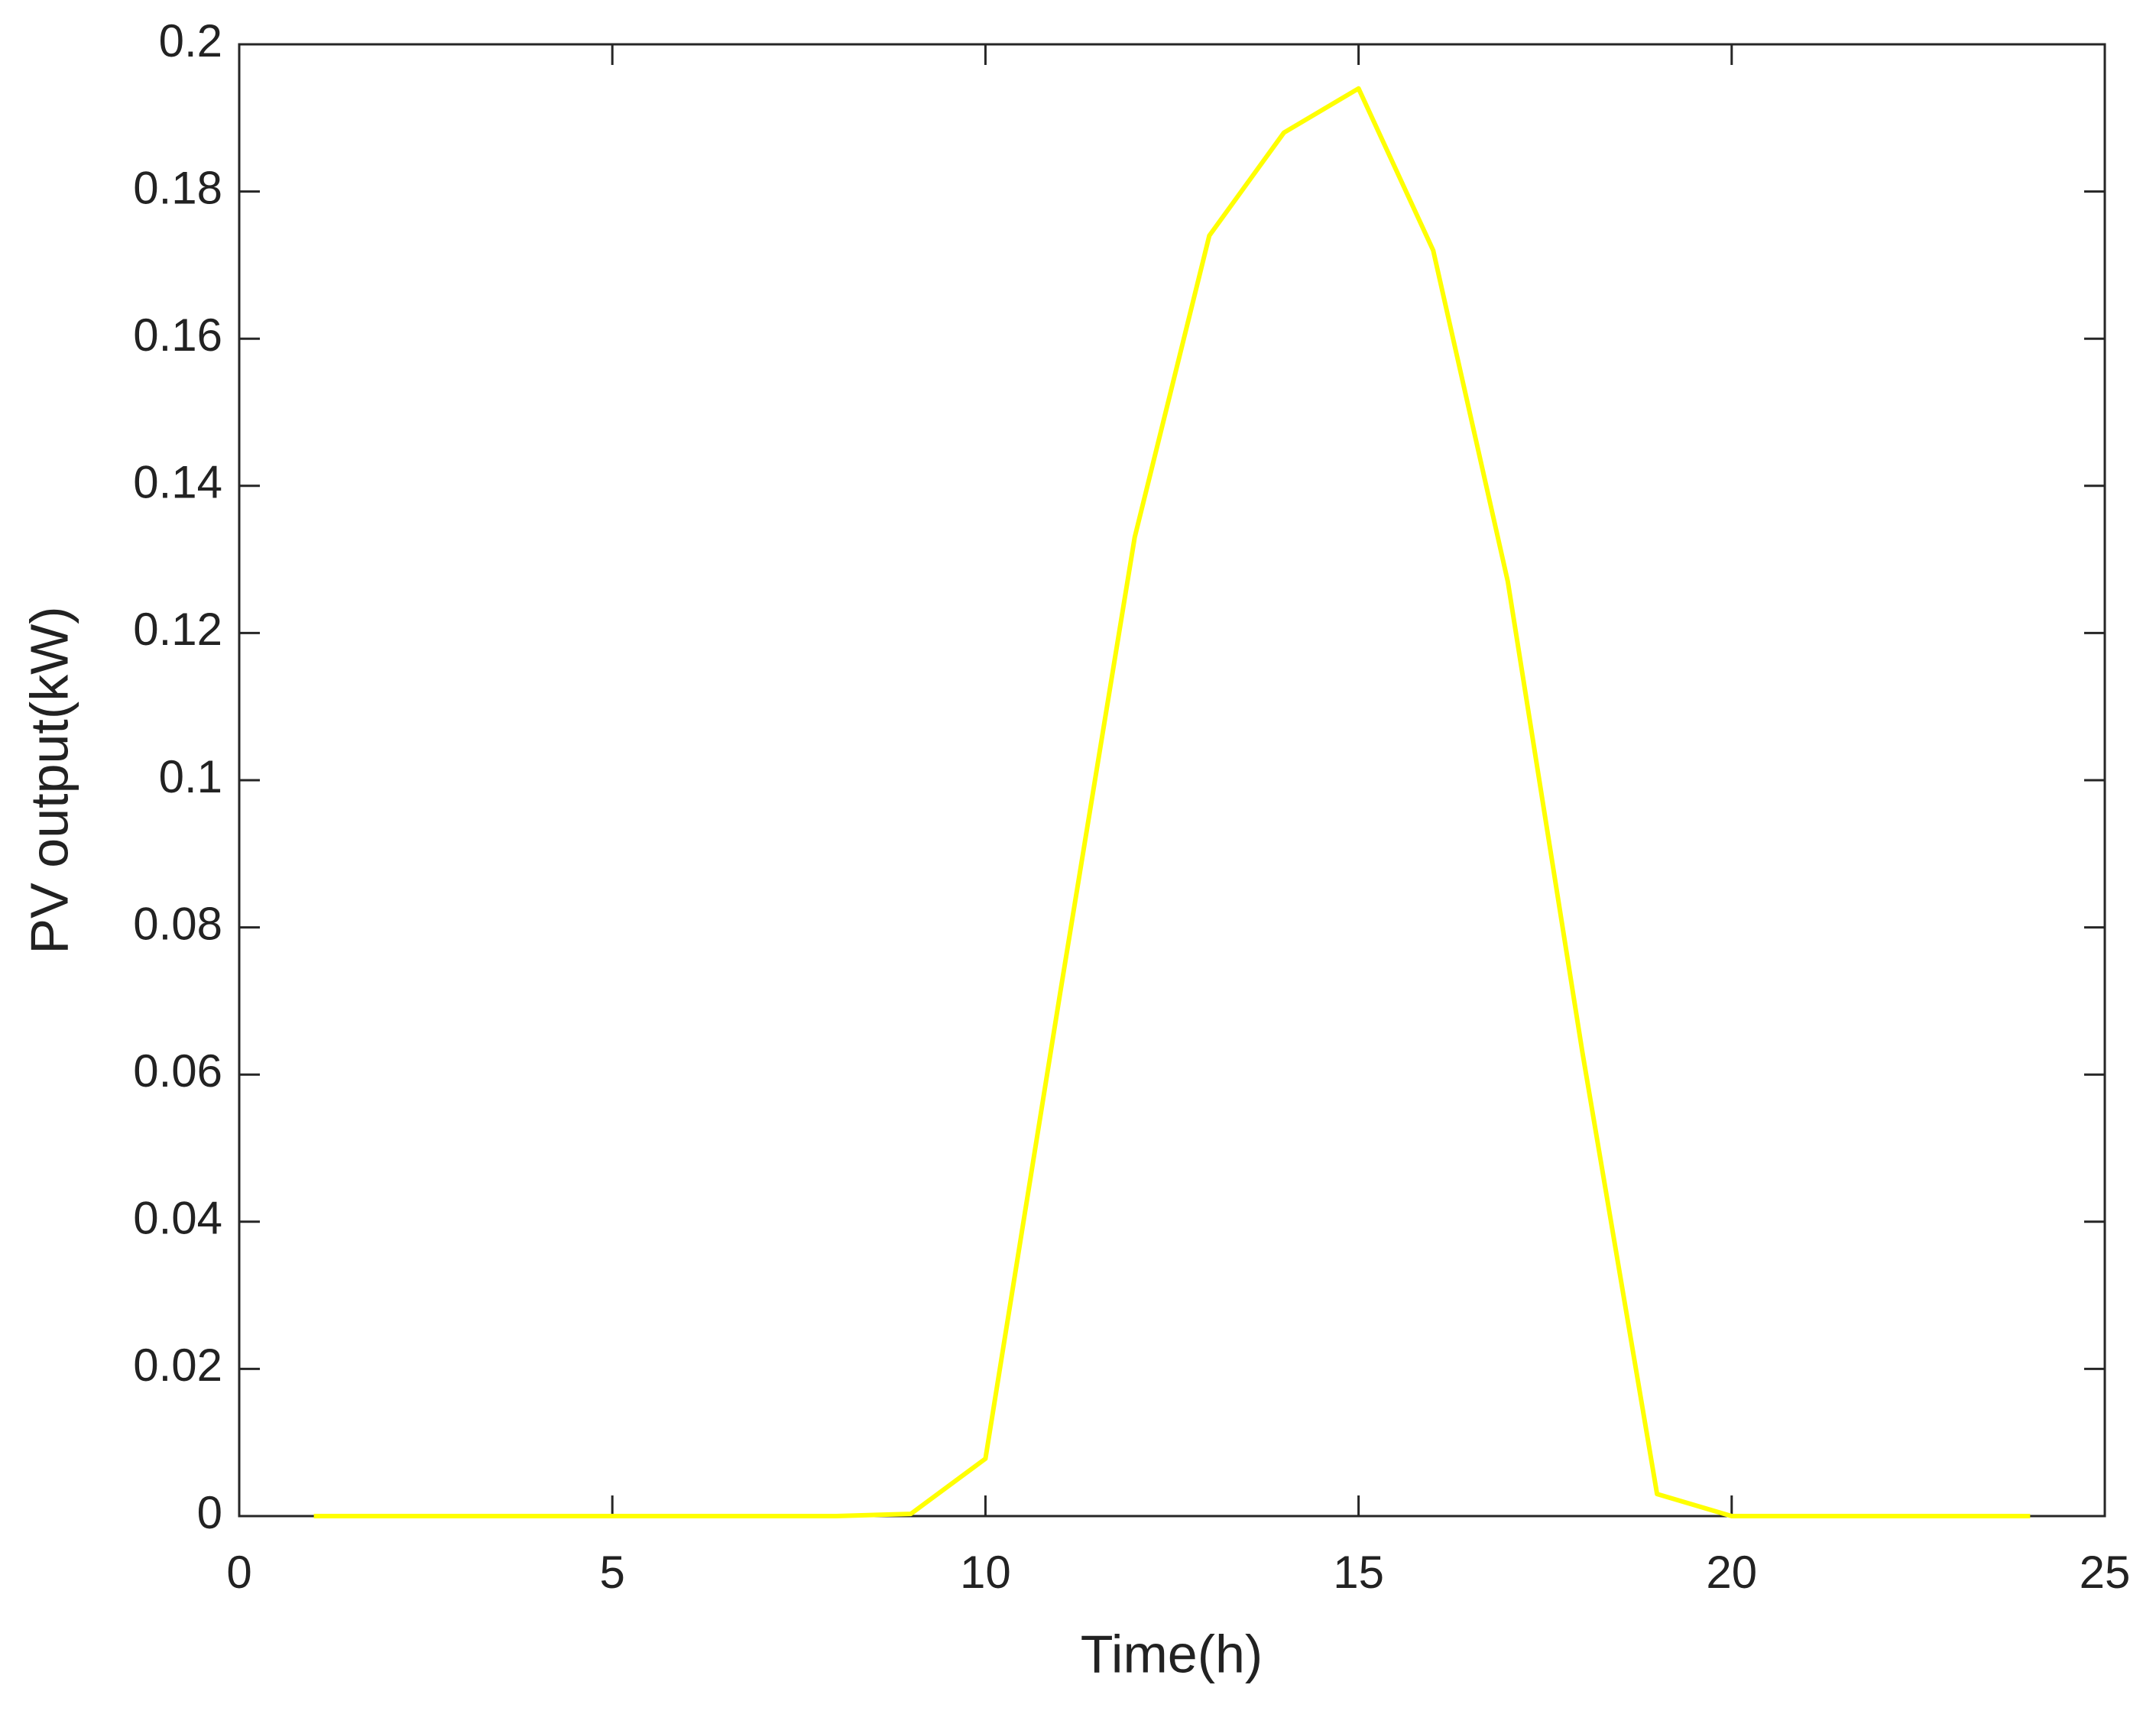 The image size is (2156, 1714). I want to click on y-tick-label: 0.16, so click(177, 335).